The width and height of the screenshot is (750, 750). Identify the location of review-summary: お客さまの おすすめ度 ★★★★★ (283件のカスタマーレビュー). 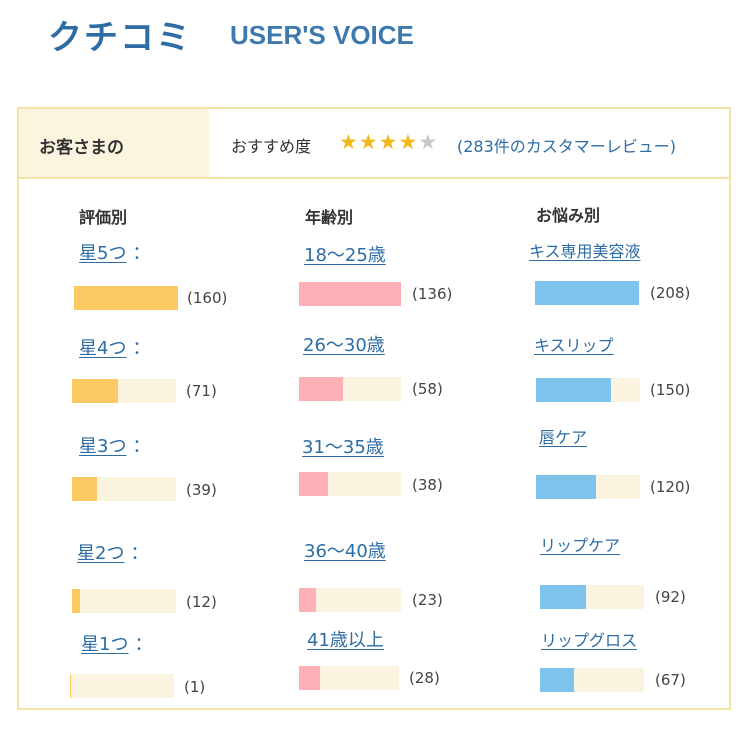
(374, 144).